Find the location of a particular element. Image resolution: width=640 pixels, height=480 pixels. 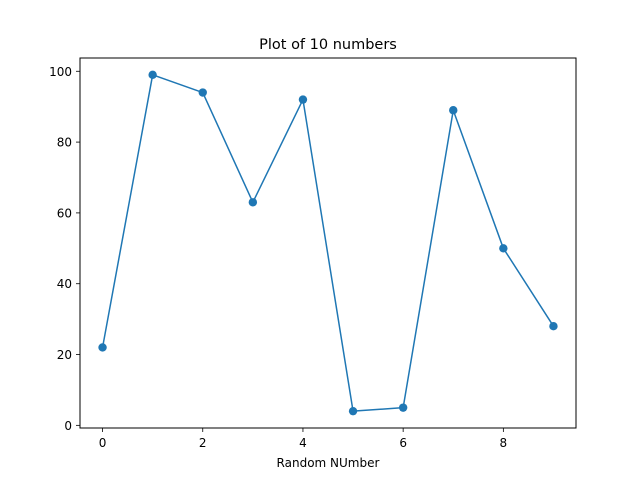

y-tick-label: 60 is located at coordinates (64, 213).